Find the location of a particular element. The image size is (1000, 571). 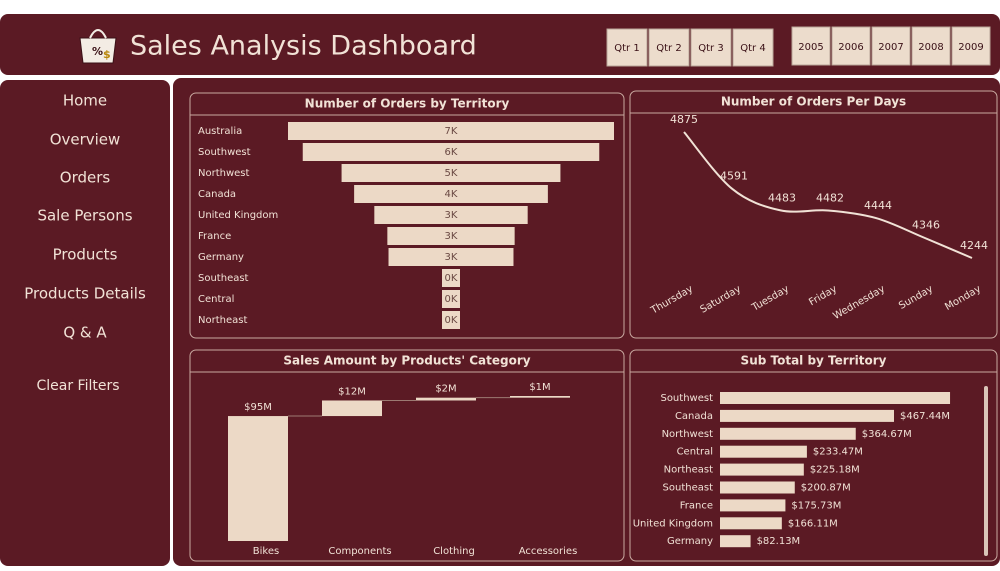

year-label: 2008 is located at coordinates (930, 47).